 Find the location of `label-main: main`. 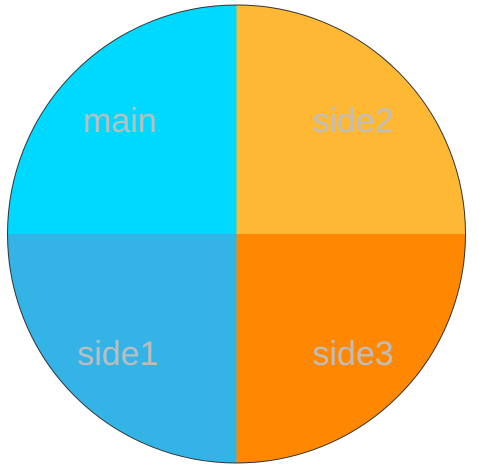

label-main: main is located at coordinates (120, 121).